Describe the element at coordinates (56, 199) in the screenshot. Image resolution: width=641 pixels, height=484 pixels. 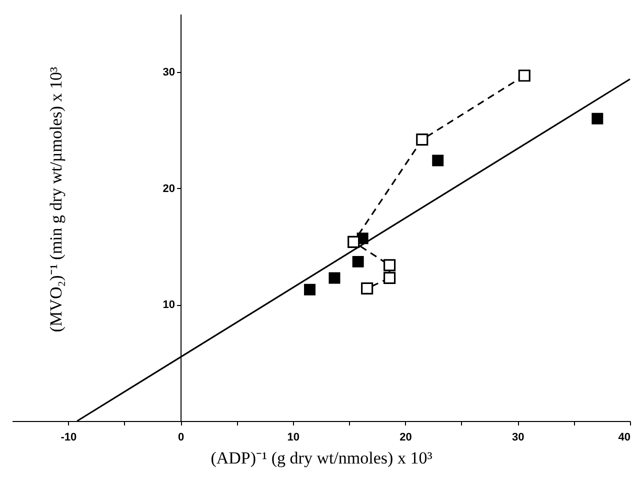
I see `y-axis-title: (MVO₂)⁻¹ (min g dry wt/µmoles) x 10³` at that location.